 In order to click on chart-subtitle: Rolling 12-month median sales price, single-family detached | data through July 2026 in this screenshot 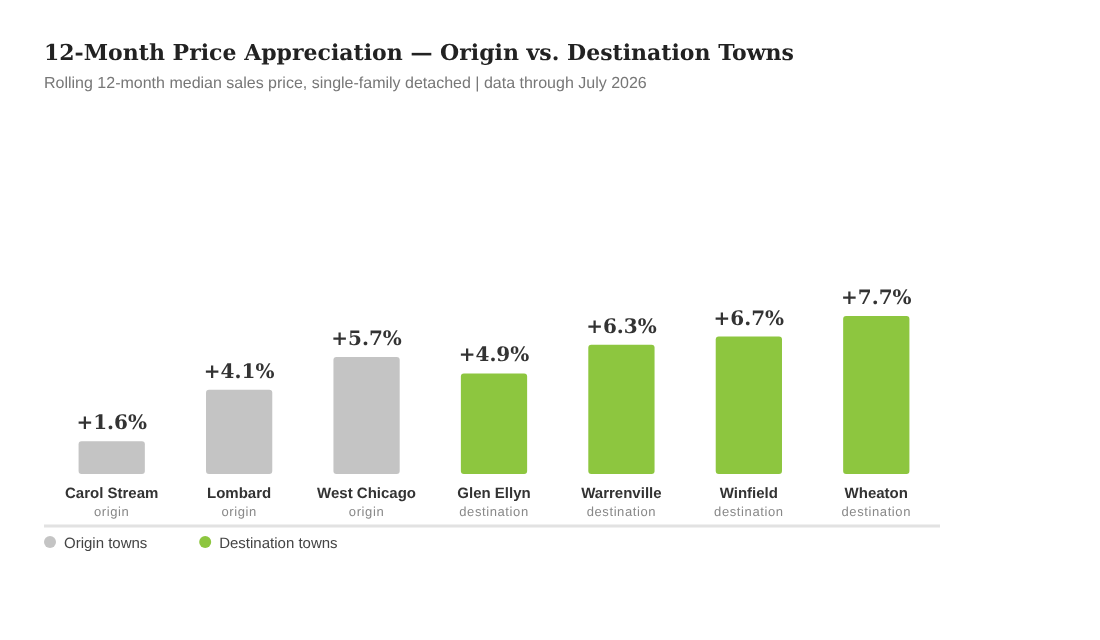, I will do `click(346, 83)`.